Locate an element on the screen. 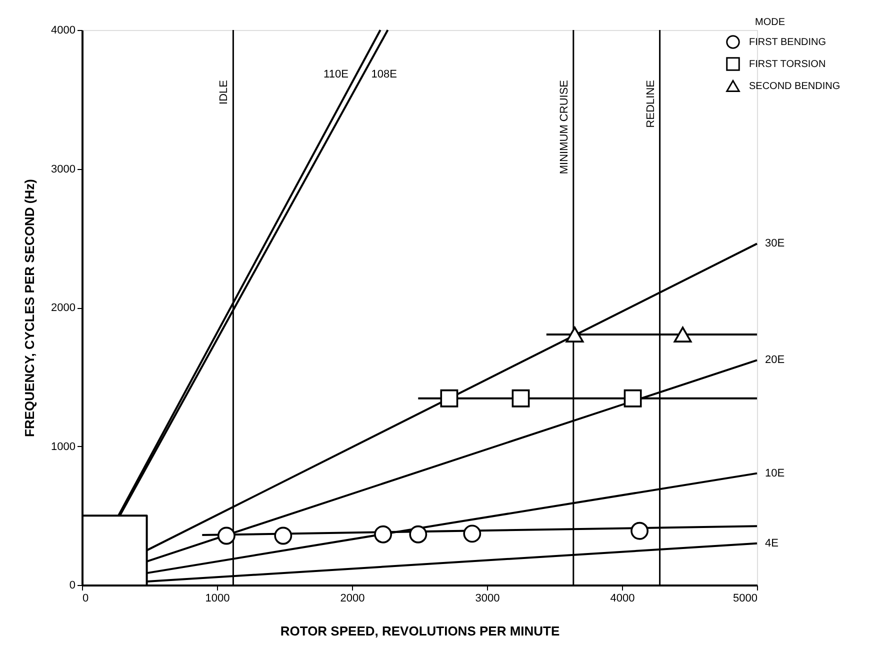 The image size is (885, 649). x-tick-label: 1000 is located at coordinates (217, 598).